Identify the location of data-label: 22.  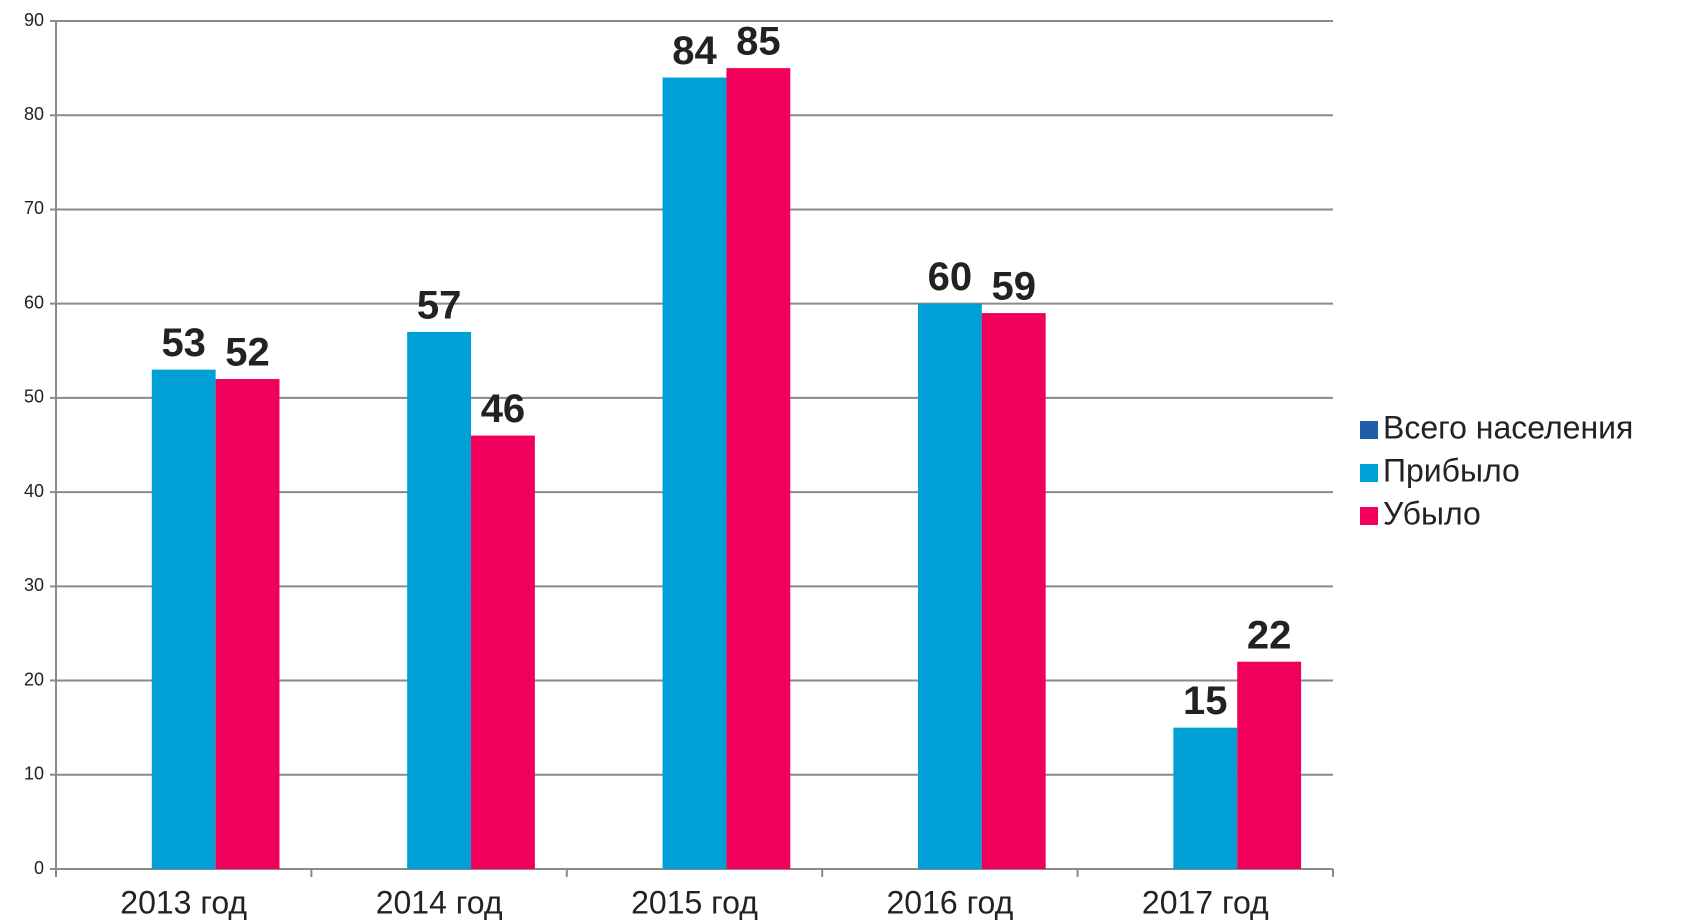
(1269, 635).